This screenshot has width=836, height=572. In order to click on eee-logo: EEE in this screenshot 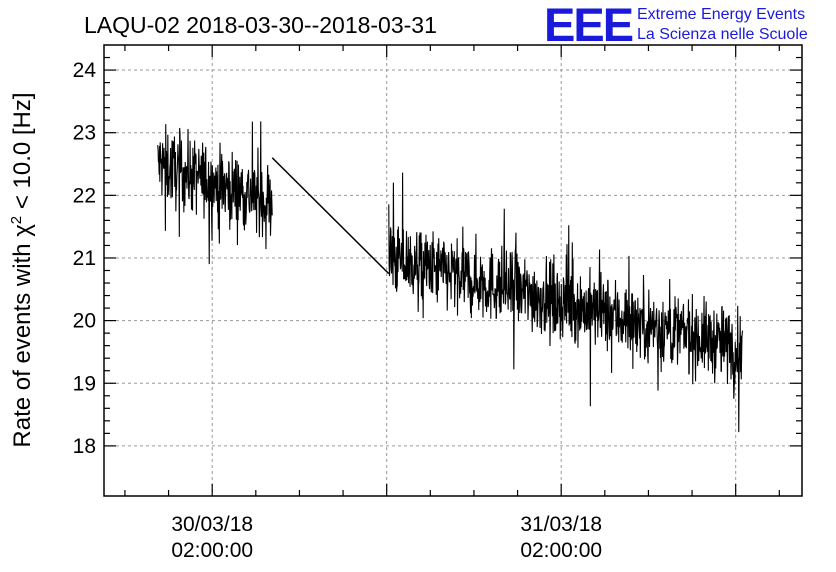, I will do `click(589, 25)`.